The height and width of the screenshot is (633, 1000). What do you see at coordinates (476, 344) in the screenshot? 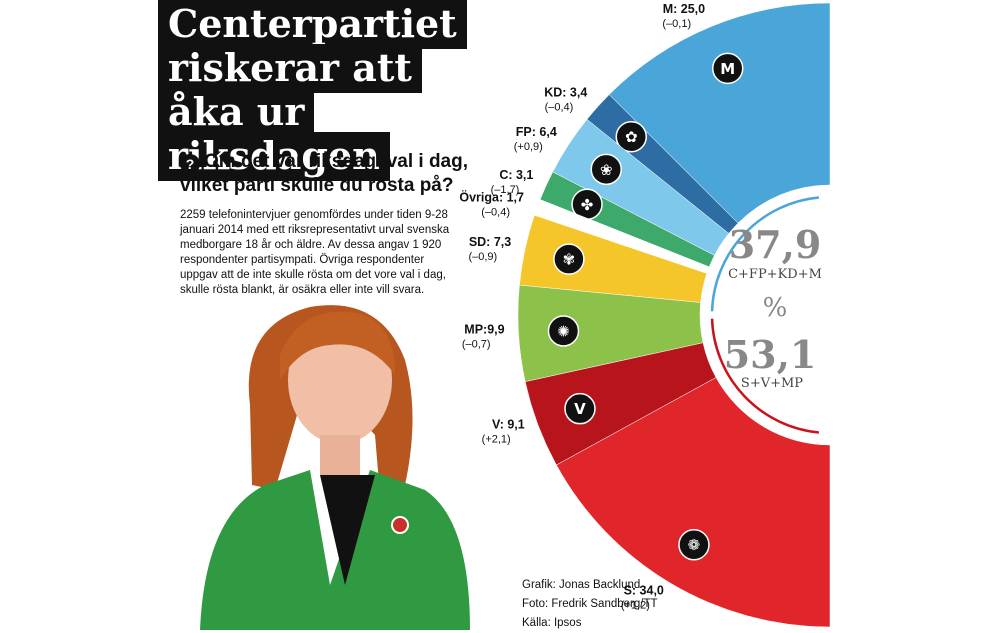
I see `slice-change: (–0,7)` at bounding box center [476, 344].